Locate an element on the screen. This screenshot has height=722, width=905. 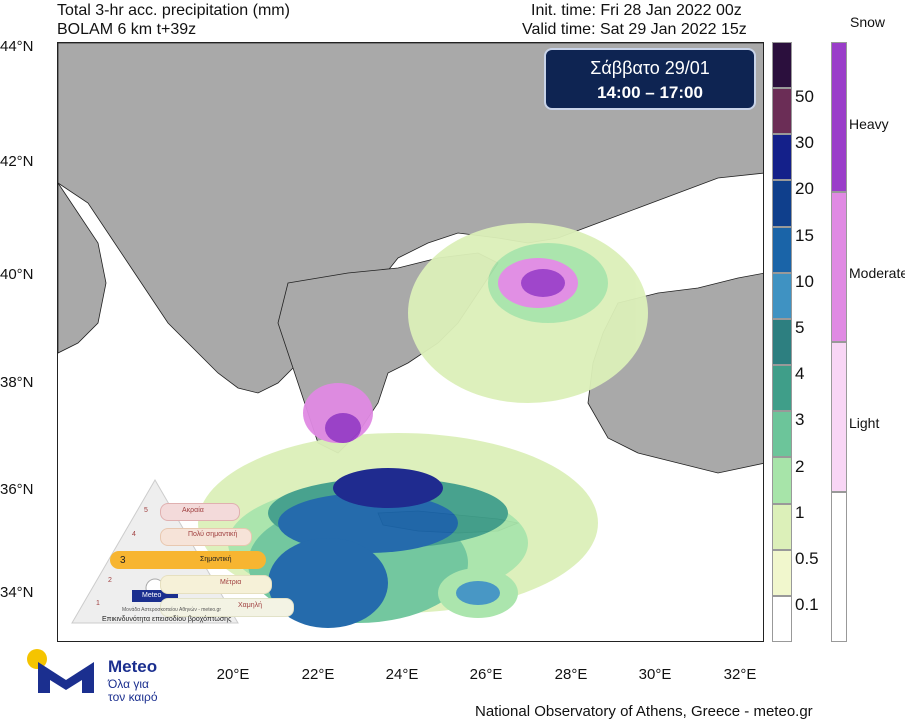
rain-scale-label: 50 is located at coordinates (804, 96).